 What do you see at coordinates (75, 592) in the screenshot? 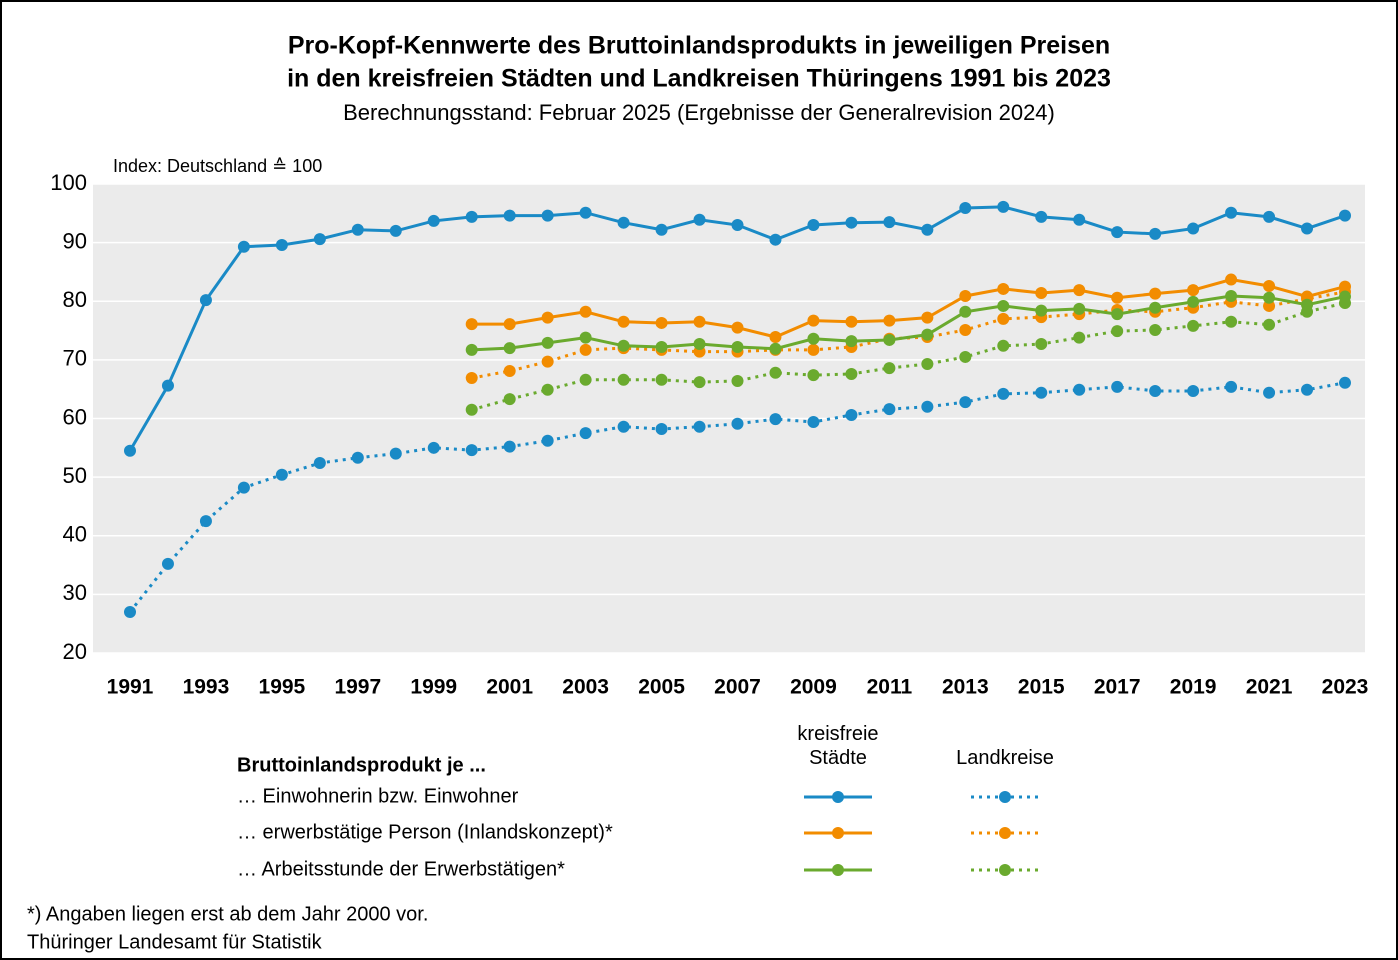
I see `y-tick-label: 30` at bounding box center [75, 592].